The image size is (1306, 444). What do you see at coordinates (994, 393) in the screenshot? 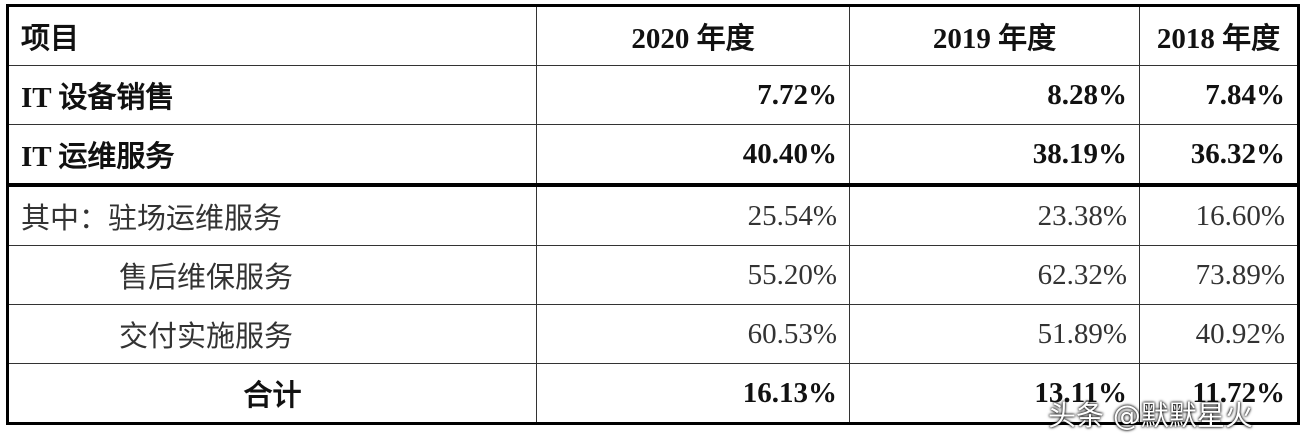
I see `cell: 13.11%` at bounding box center [994, 393].